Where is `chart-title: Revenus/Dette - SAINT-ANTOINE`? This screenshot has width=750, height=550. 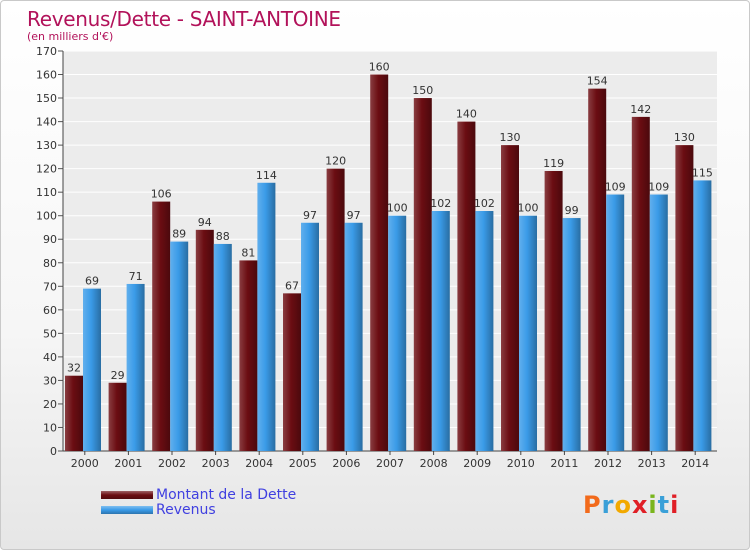 chart-title: Revenus/Dette - SAINT-ANTOINE is located at coordinates (184, 19).